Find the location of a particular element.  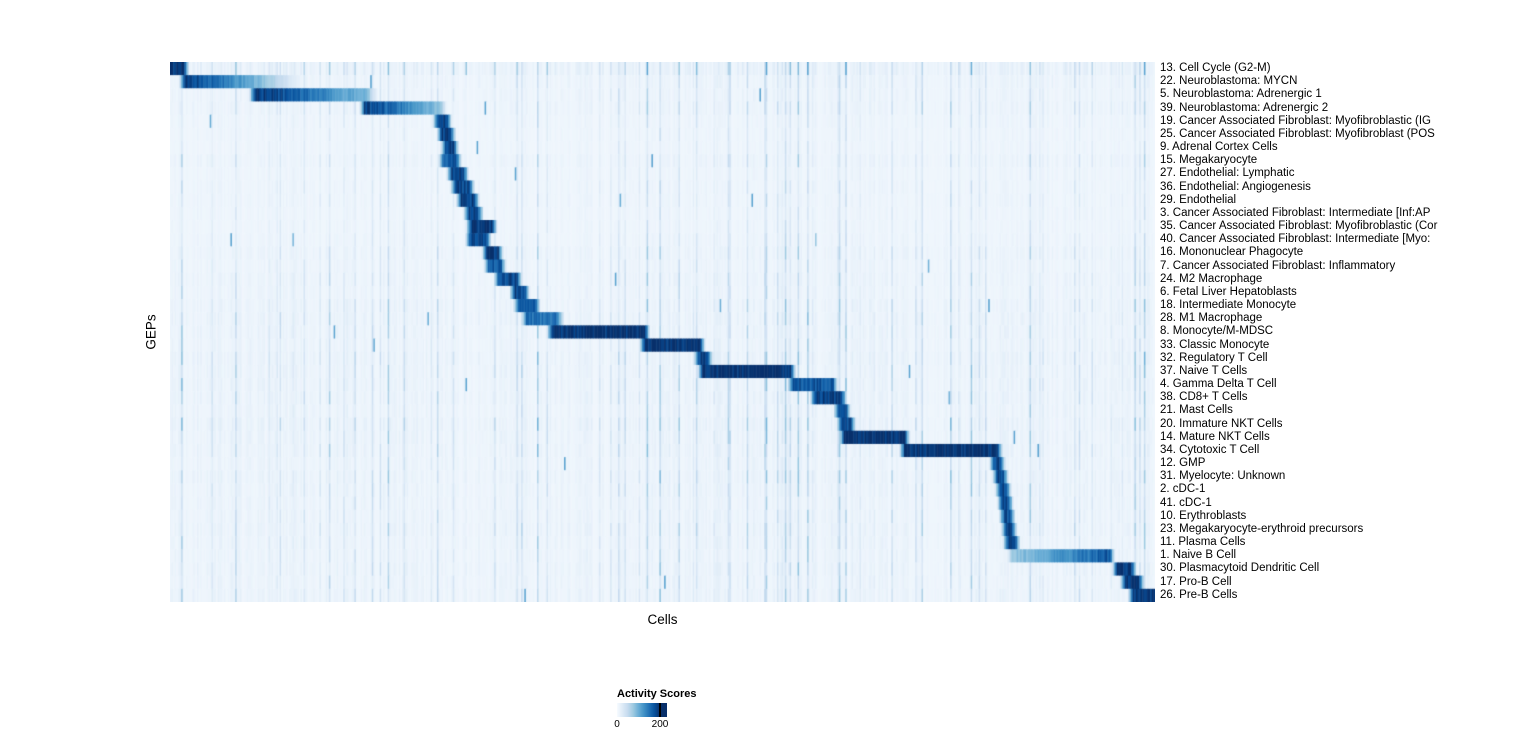

row-label: 12. GMP is located at coordinates (1183, 463).